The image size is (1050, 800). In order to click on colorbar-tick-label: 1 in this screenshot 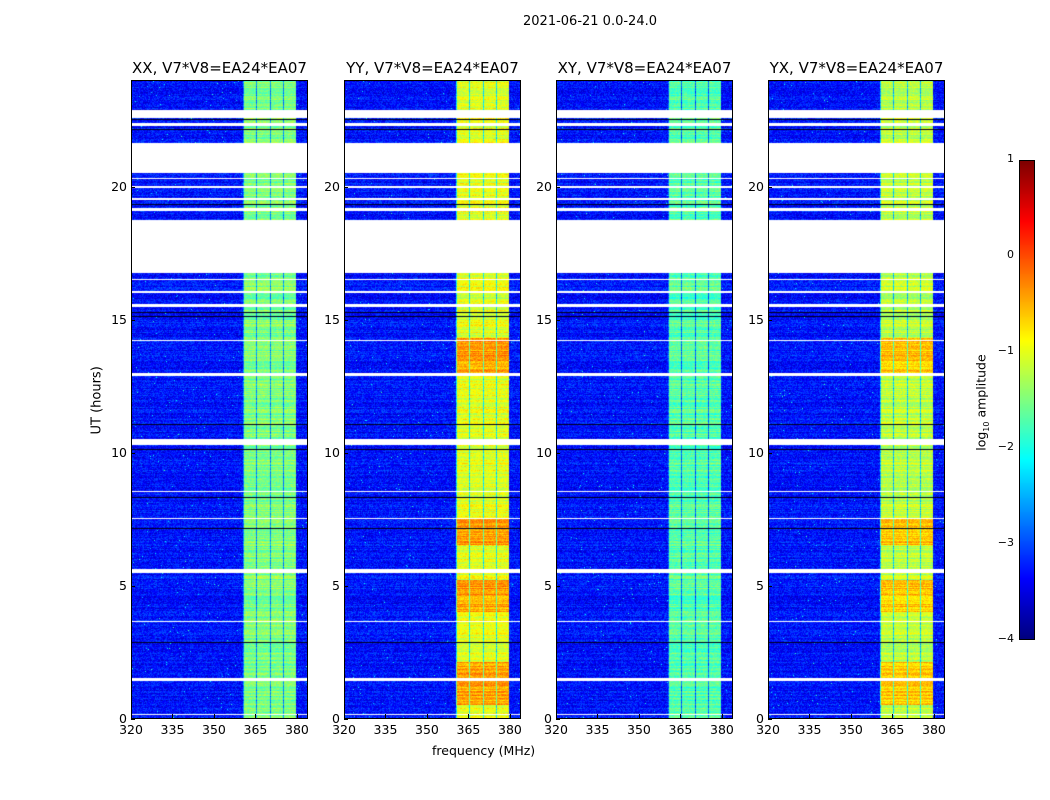, I will do `click(1010, 158)`.